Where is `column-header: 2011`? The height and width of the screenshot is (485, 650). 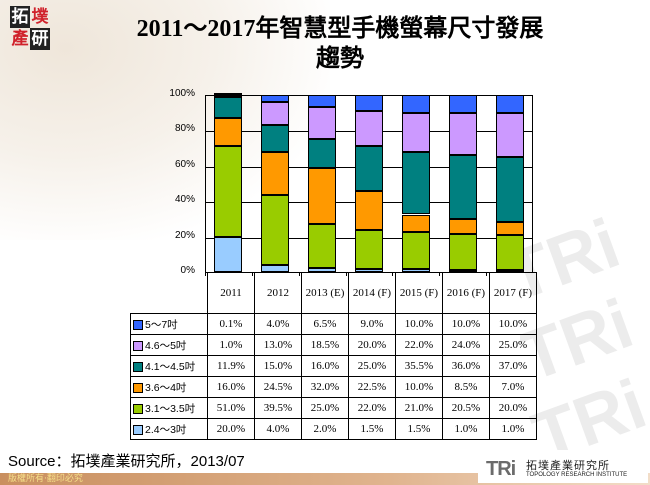 column-header: 2011 is located at coordinates (231, 293).